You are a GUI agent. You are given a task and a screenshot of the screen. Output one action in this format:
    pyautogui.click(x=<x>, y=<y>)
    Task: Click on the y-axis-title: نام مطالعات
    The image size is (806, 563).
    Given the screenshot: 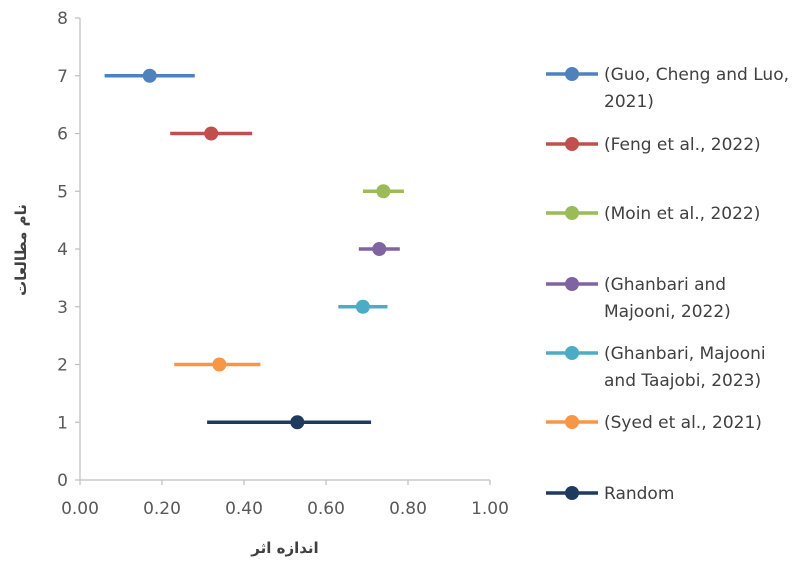 What is the action you would take?
    pyautogui.click(x=21, y=250)
    